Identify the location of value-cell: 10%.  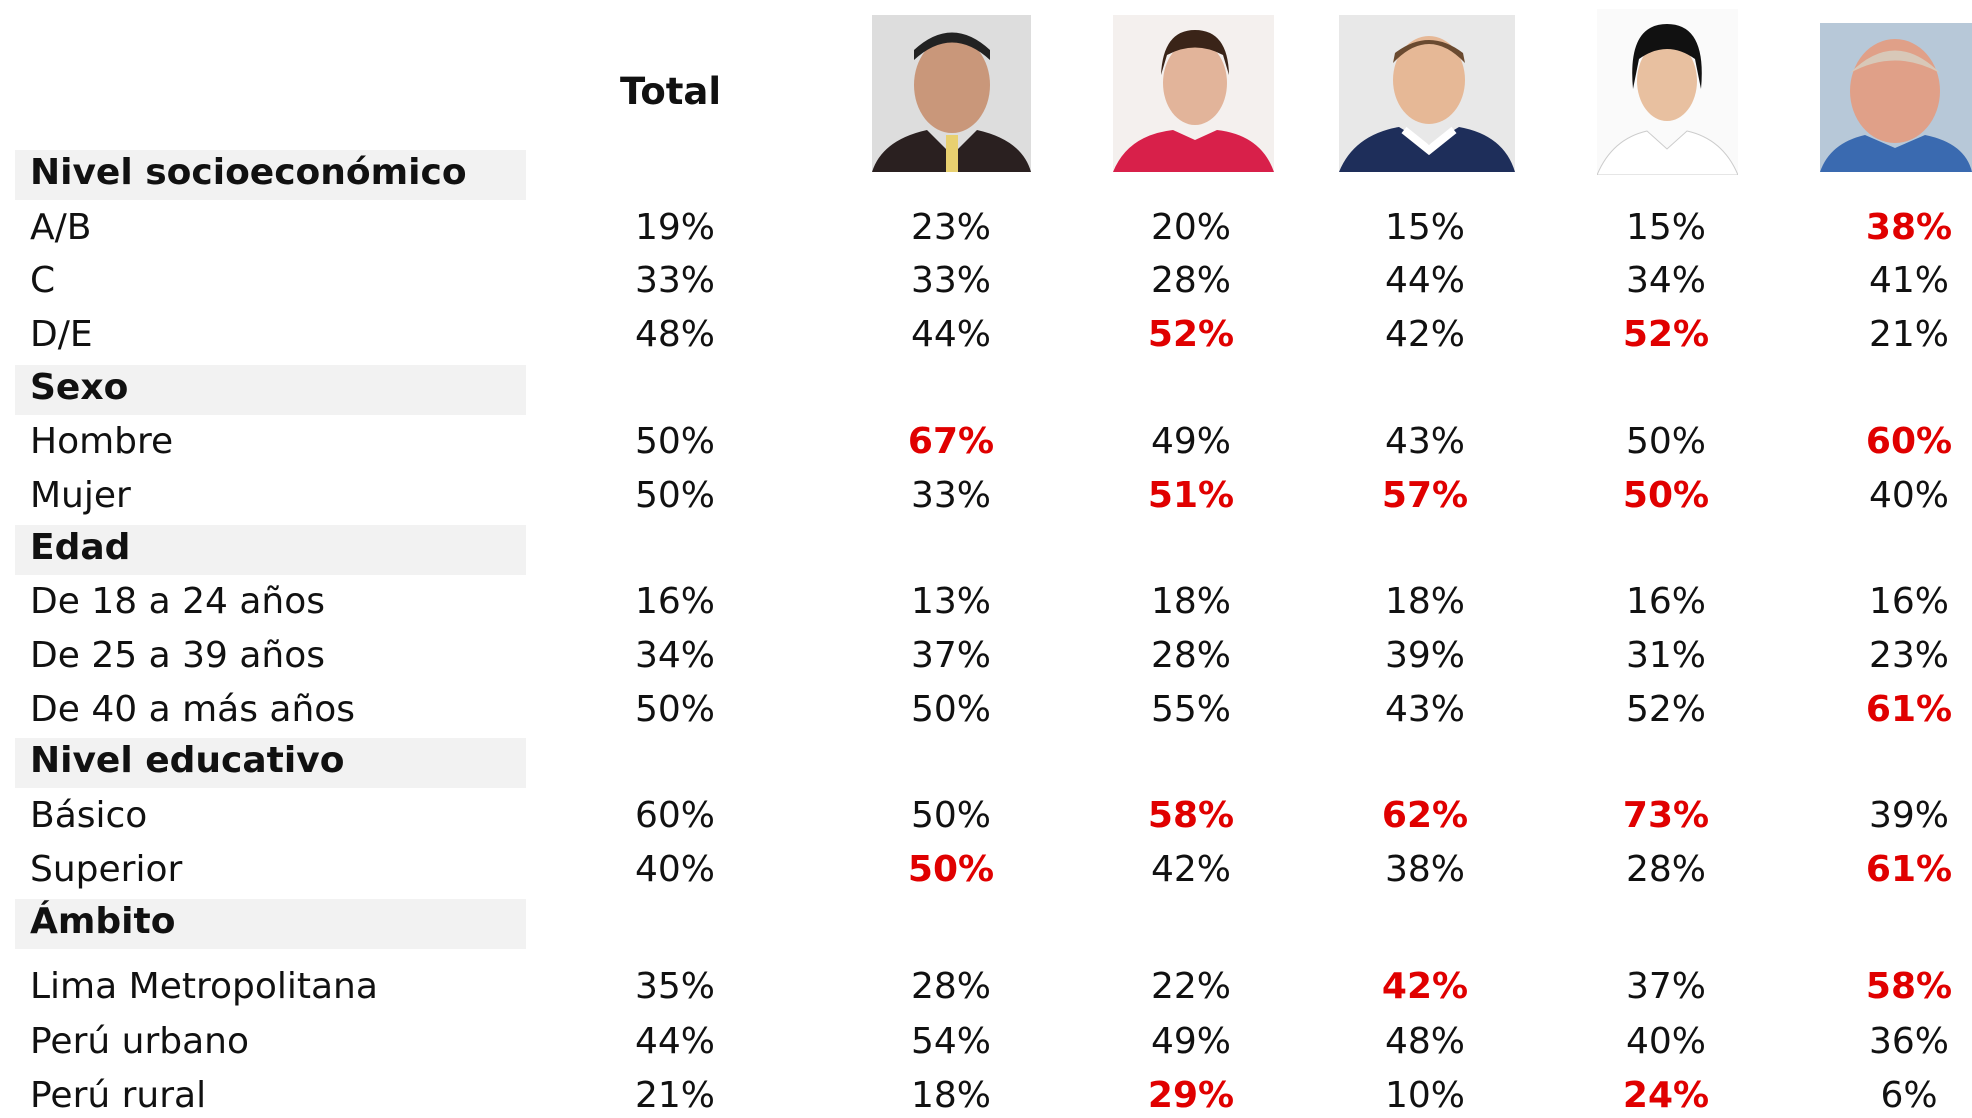
(1425, 1095).